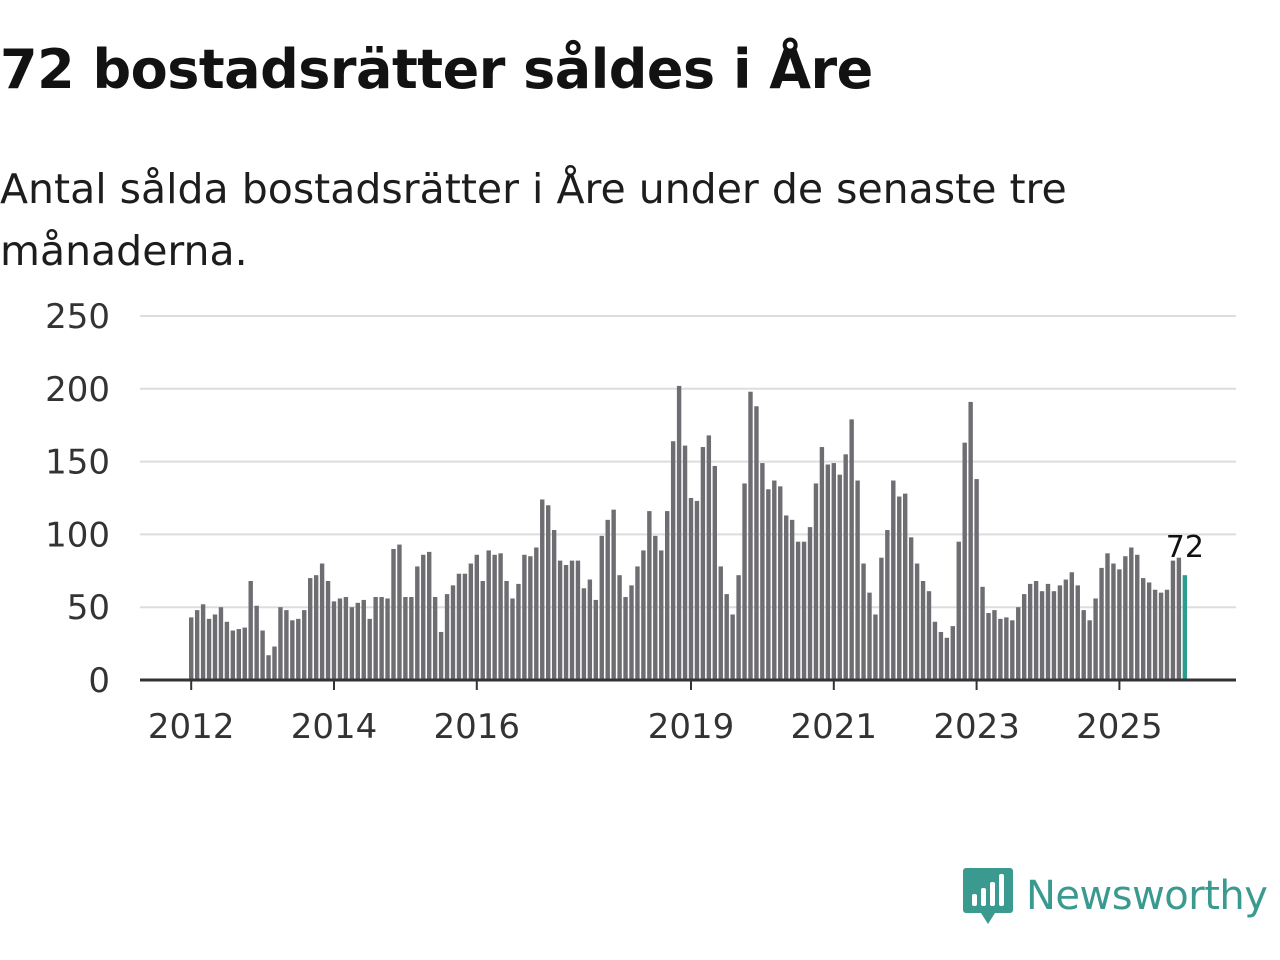  Describe the element at coordinates (834, 727) in the screenshot. I see `x-tick-label: 2021` at that location.